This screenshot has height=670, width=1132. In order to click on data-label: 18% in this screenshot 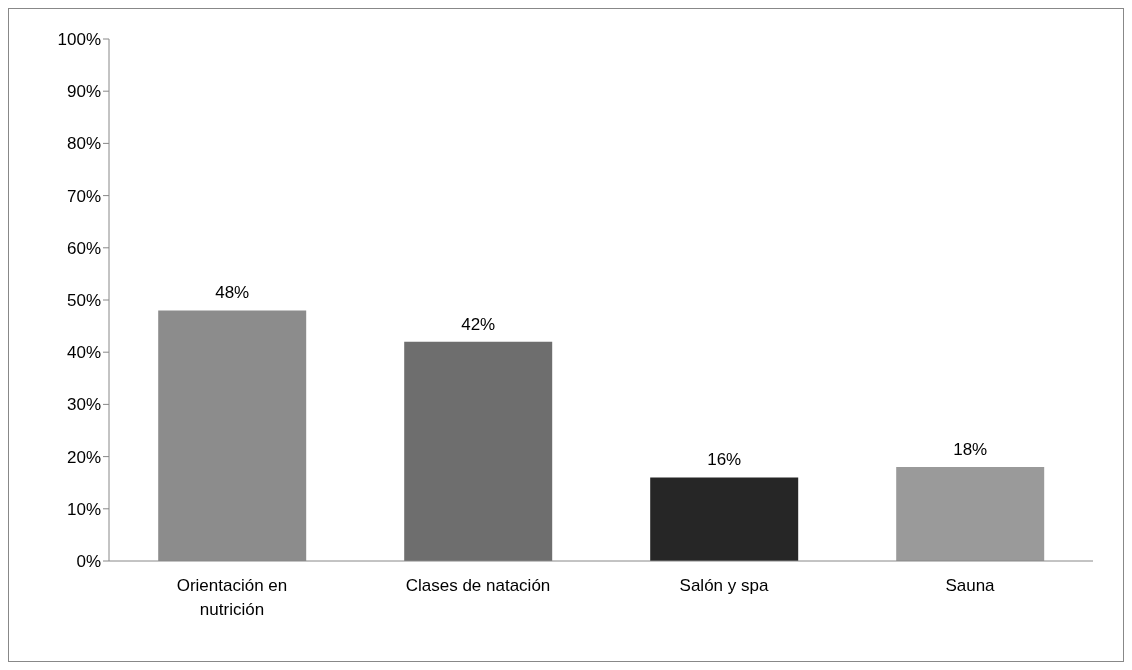, I will do `click(970, 450)`.